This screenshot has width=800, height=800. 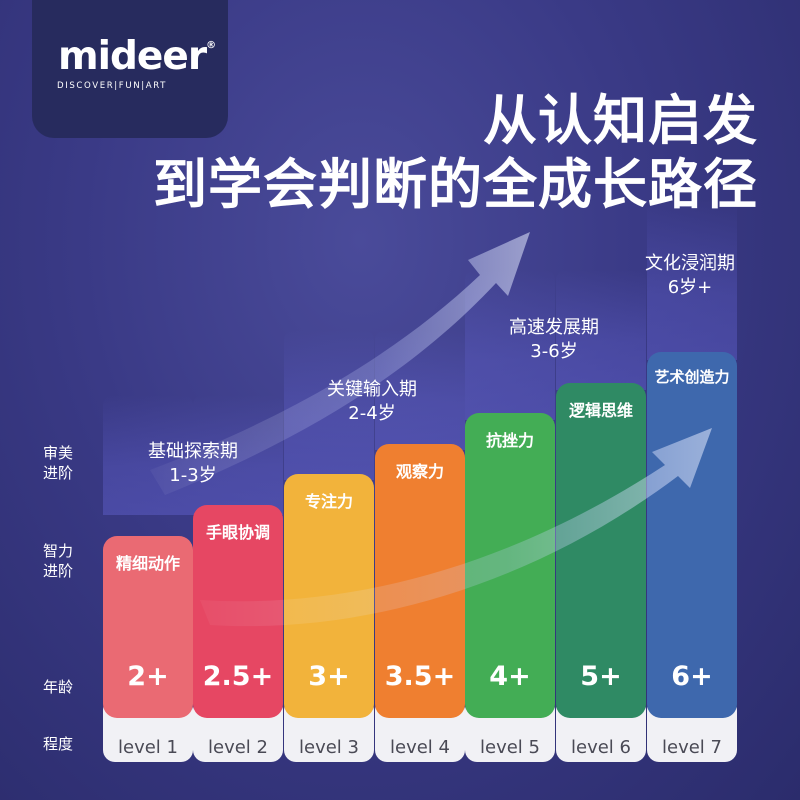 I want to click on age-label: 3+, so click(x=329, y=676).